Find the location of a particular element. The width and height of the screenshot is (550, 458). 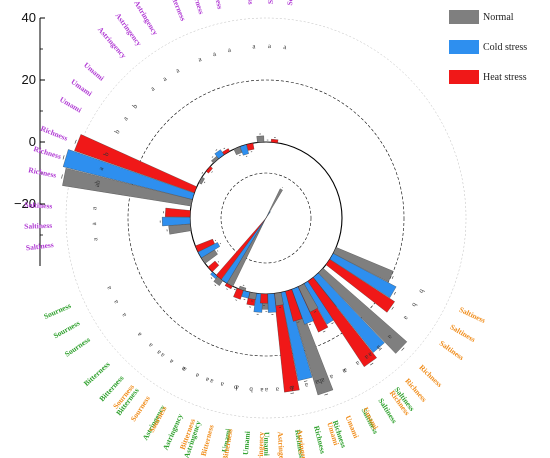

legend-item-cold-stress: Cold stress is located at coordinates (499, 47).